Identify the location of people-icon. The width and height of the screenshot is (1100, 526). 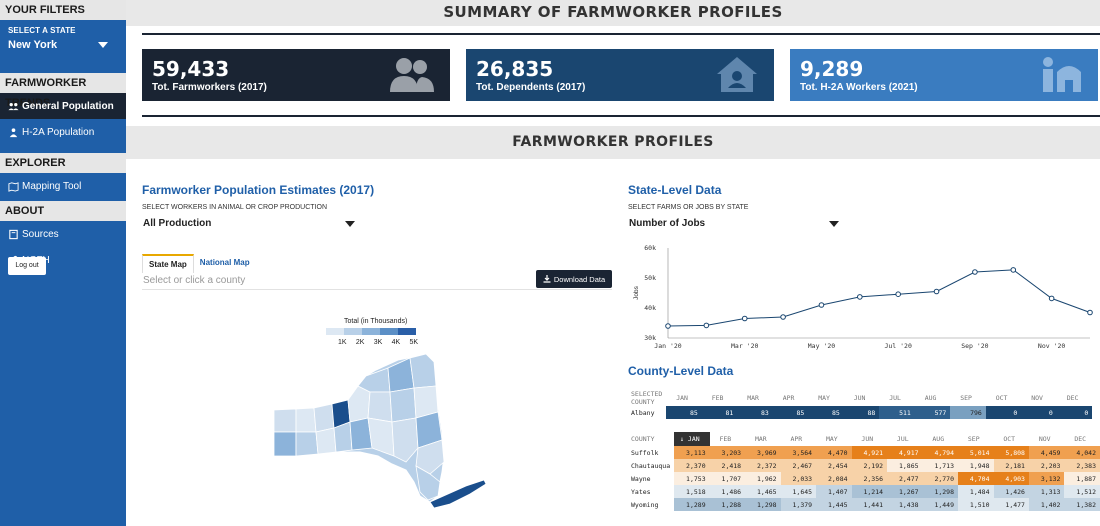
(13, 106).